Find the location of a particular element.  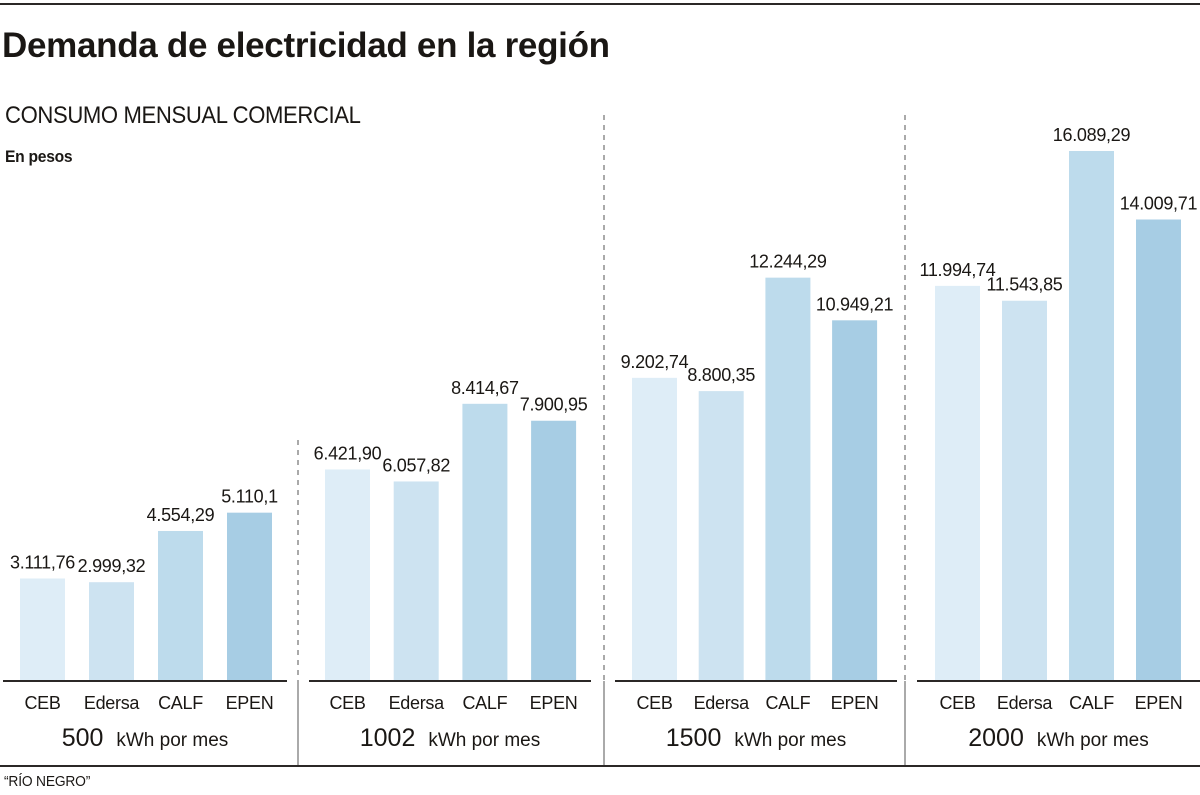

group-label-1002: 1002 kWh por mes is located at coordinates (450, 738).